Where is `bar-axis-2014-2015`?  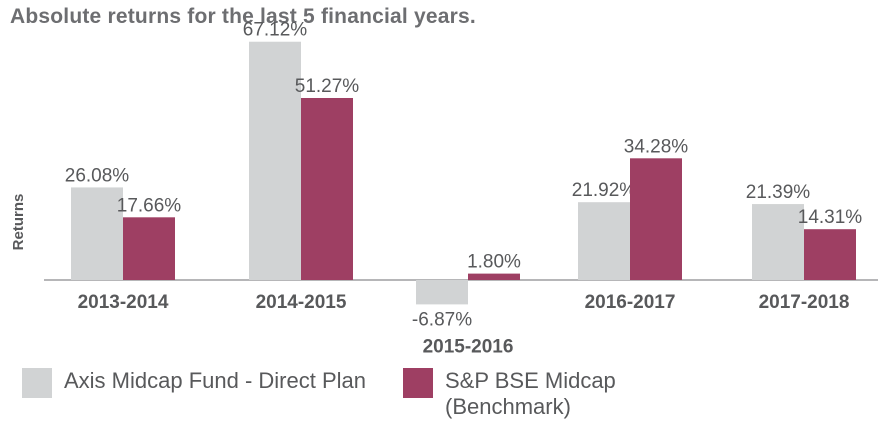 bar-axis-2014-2015 is located at coordinates (275, 160).